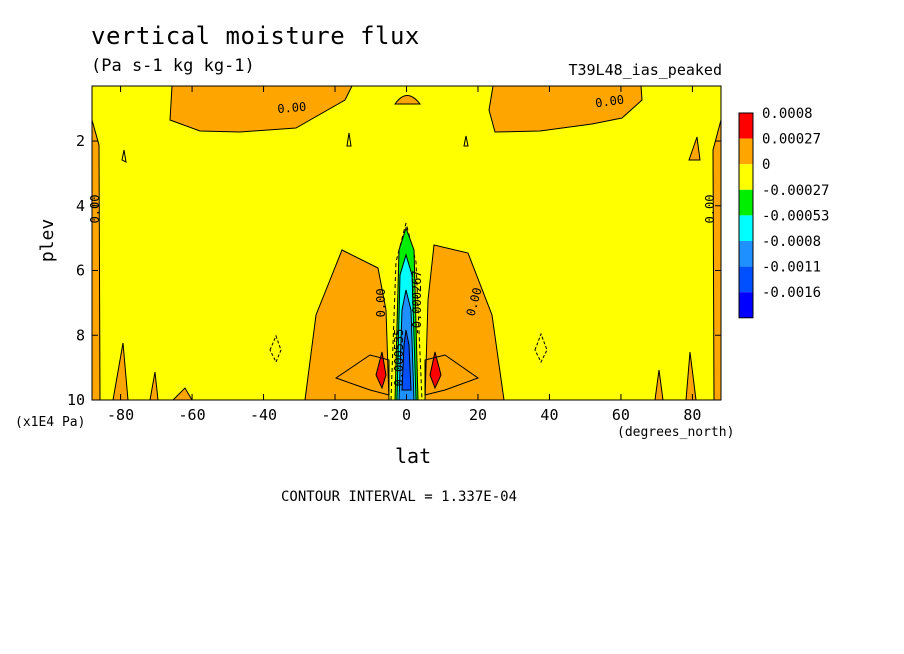 This screenshot has height=654, width=904. Describe the element at coordinates (50, 422) in the screenshot. I see `y-axis-unit: (x1E4 Pa)` at that location.